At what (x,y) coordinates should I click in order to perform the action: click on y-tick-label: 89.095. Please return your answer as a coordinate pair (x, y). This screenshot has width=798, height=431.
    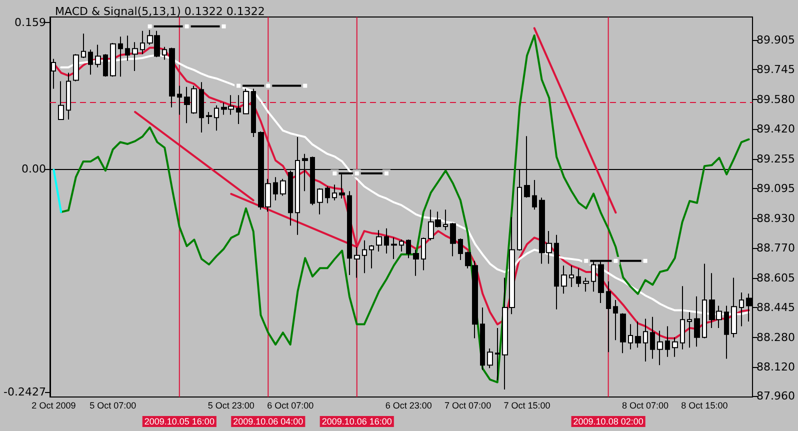
    Looking at the image, I should click on (776, 188).